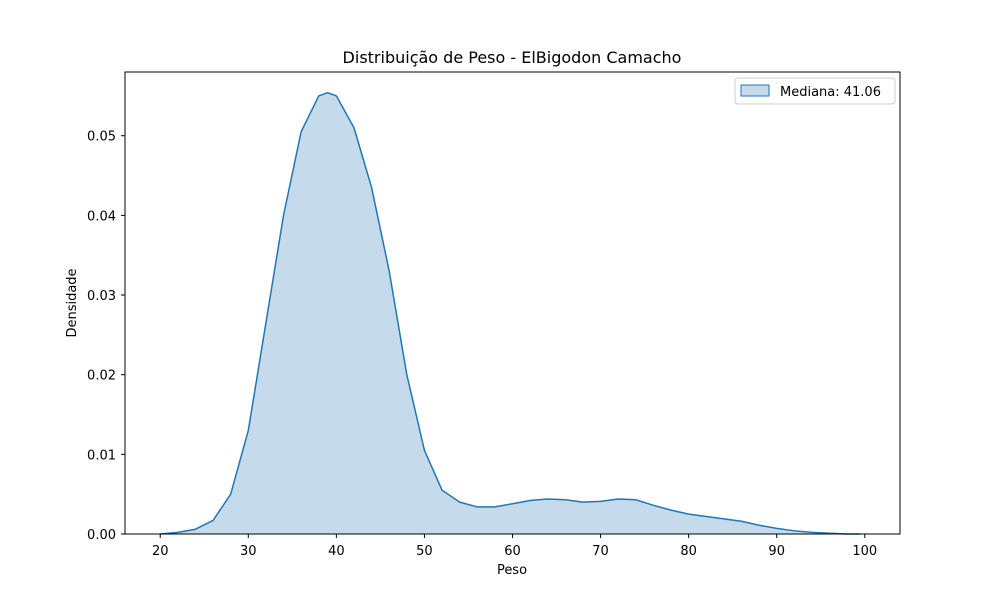 This screenshot has height=600, width=1000. What do you see at coordinates (101, 376) in the screenshot?
I see `y-tick-label: 0.02` at bounding box center [101, 376].